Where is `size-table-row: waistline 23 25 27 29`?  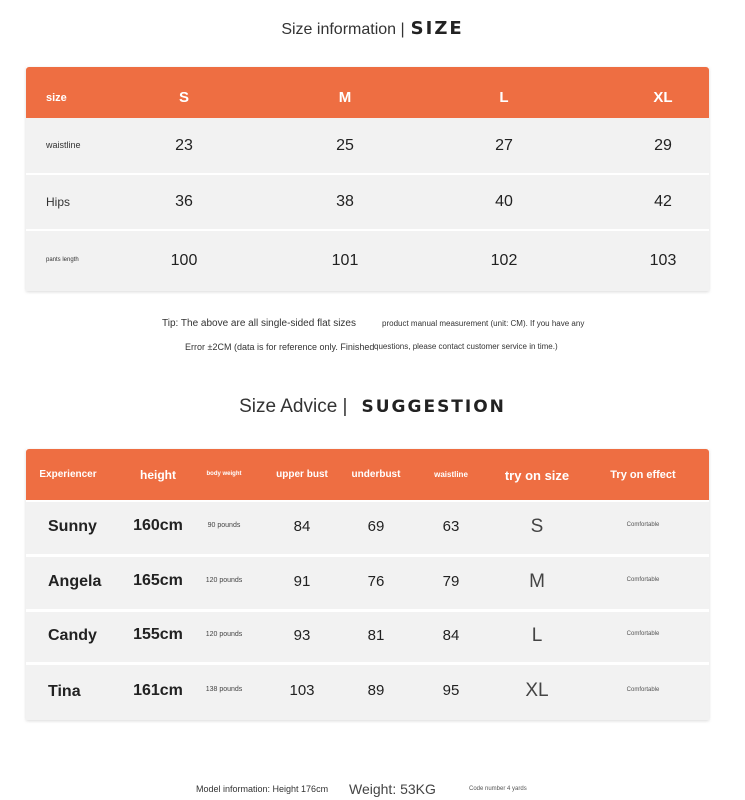
size-table-row: waistline 23 25 27 29 is located at coordinates (367, 145).